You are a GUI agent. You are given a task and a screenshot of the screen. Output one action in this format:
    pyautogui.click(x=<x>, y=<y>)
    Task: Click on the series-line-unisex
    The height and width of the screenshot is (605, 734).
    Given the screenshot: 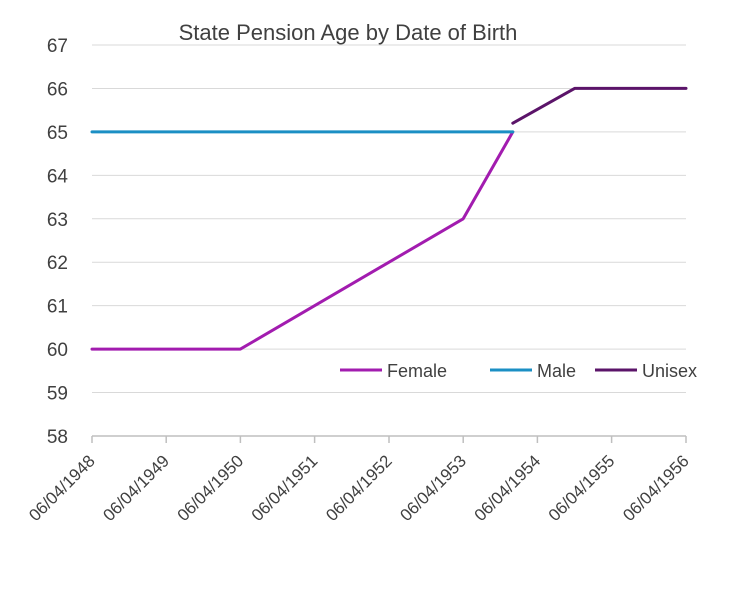 What is the action you would take?
    pyautogui.click(x=599, y=105)
    